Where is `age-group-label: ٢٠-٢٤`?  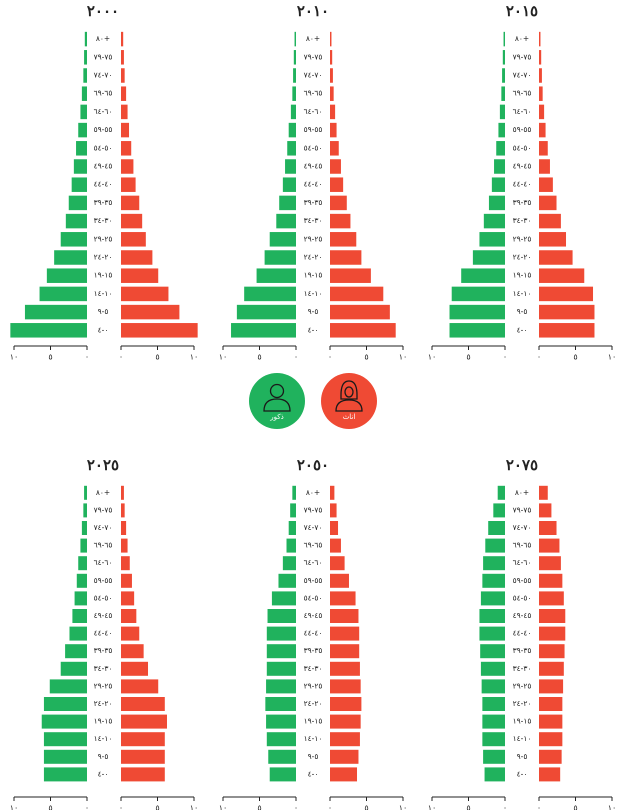
age-group-label: ٢٠-٢٤ is located at coordinates (103, 257).